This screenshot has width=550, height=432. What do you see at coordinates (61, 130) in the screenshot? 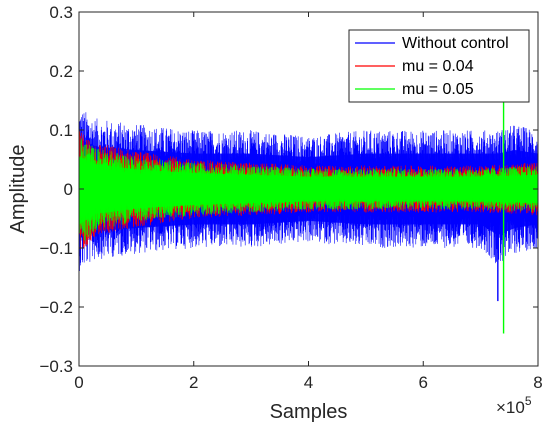
I see `y-tick-label: 0.1` at bounding box center [61, 130].